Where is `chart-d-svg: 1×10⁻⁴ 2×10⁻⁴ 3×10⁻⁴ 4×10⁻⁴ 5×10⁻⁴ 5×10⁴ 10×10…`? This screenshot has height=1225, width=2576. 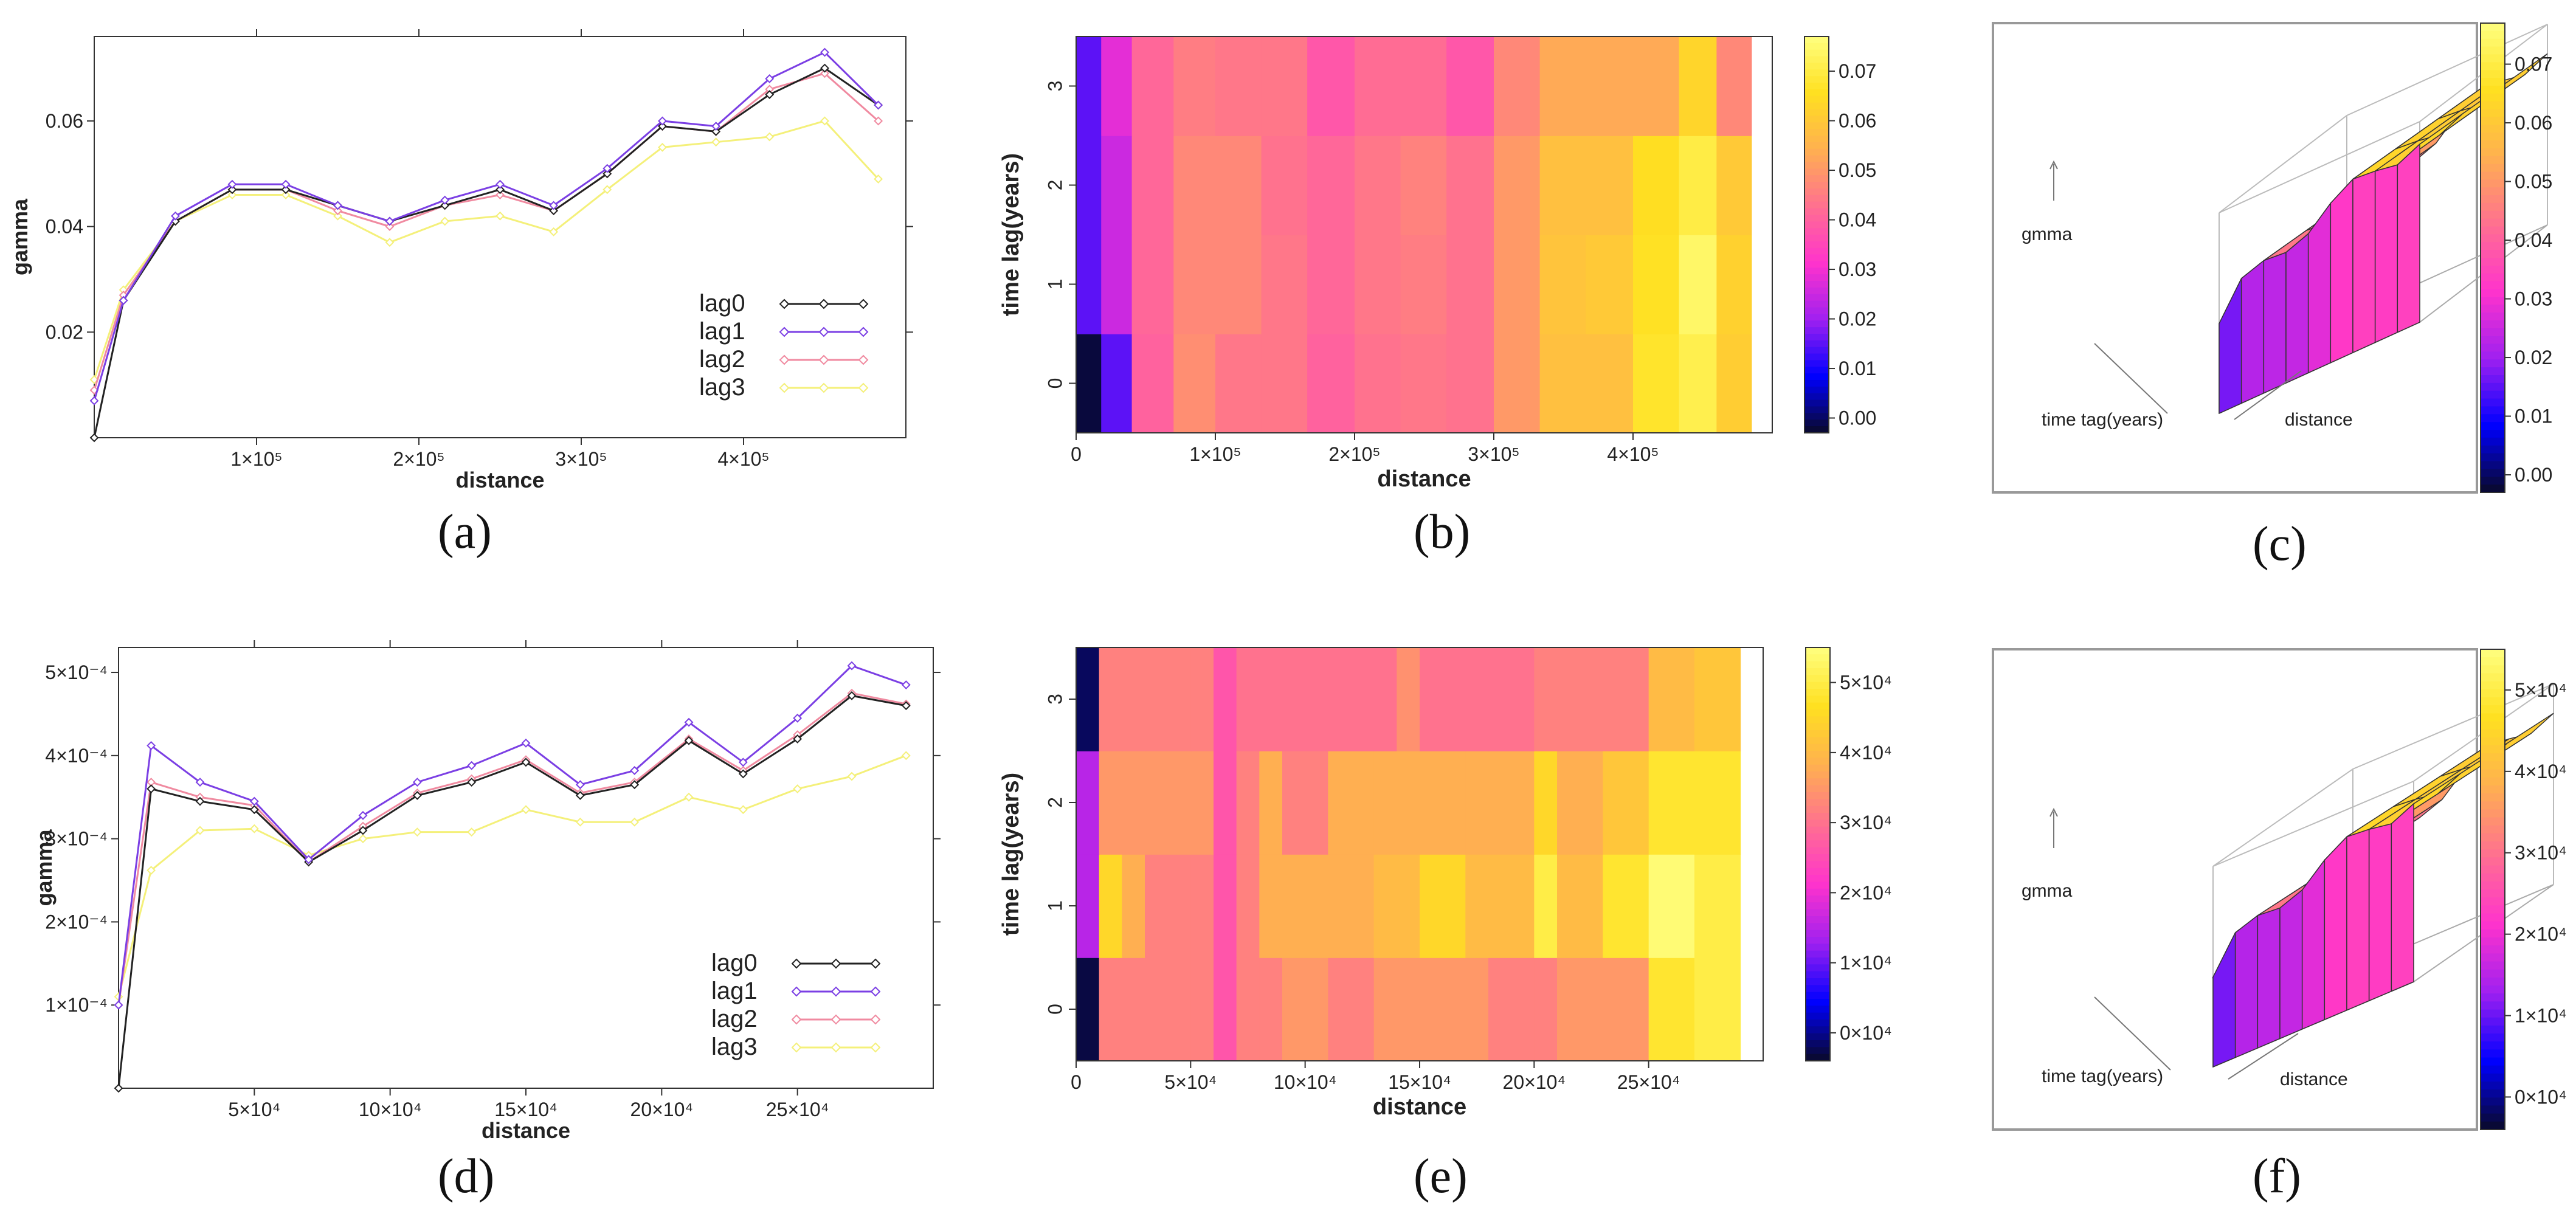 chart-d-svg: 1×10⁻⁴ 2×10⁻⁴ 3×10⁻⁴ 4×10⁻⁴ 5×10⁻⁴ 5×10⁴ 10×10… is located at coordinates (486, 891).